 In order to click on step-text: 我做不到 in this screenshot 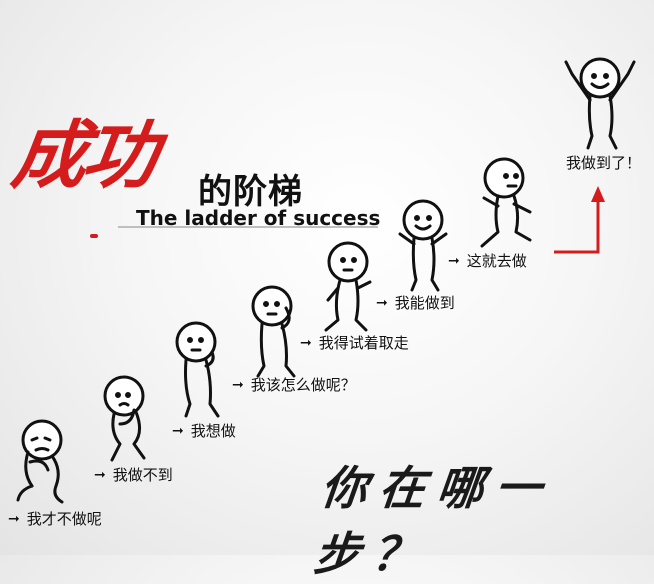, I will do `click(143, 474)`.